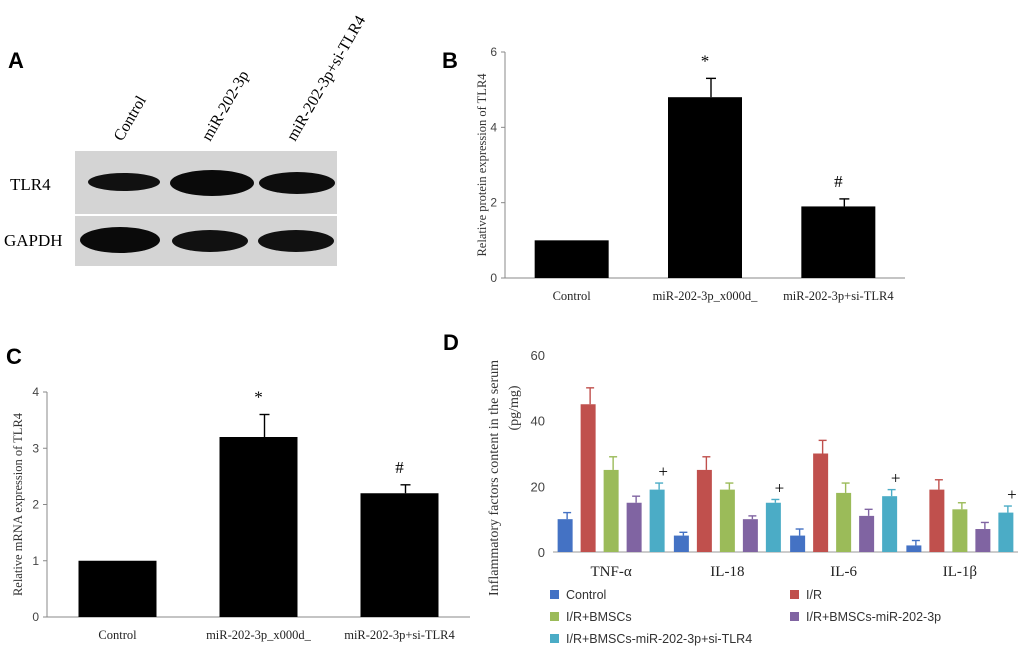 The image size is (1020, 655). Describe the element at coordinates (120, 240) in the screenshot. I see `blot-band-gapdh-control` at that location.